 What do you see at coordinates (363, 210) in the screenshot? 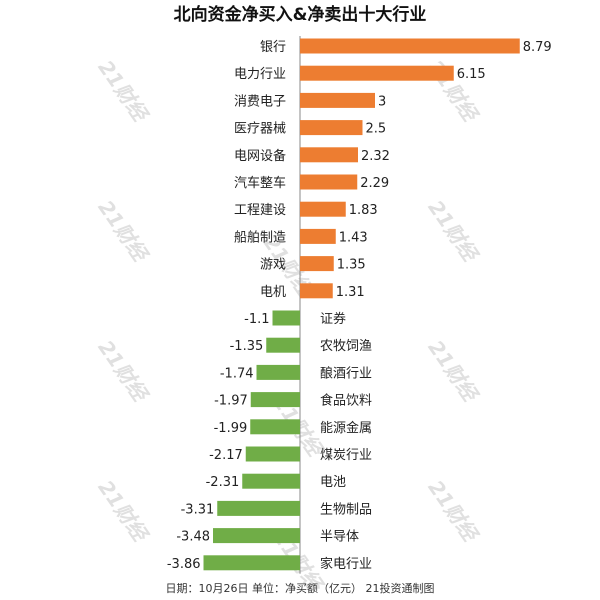
I see `value-label: 1.83` at bounding box center [363, 210].